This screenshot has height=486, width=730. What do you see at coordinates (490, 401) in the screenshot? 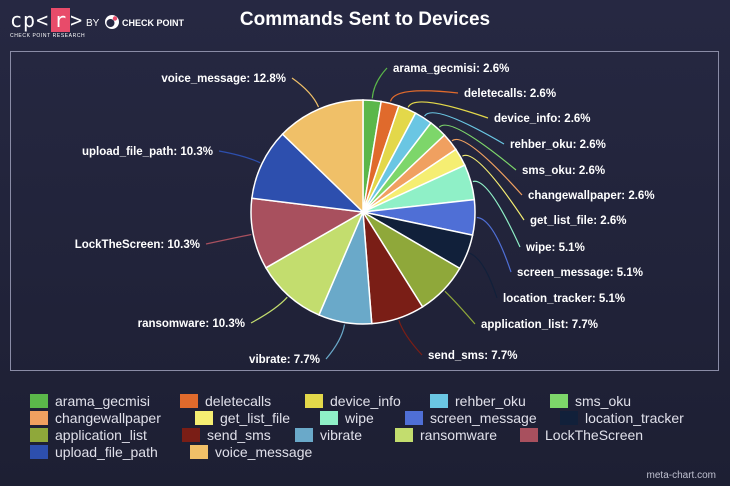
I see `legend-label: rehber_oku` at bounding box center [490, 401].